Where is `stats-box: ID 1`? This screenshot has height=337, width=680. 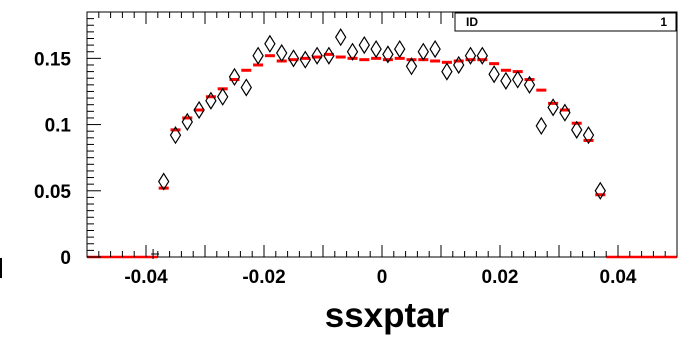 stats-box: ID 1 is located at coordinates (565, 22).